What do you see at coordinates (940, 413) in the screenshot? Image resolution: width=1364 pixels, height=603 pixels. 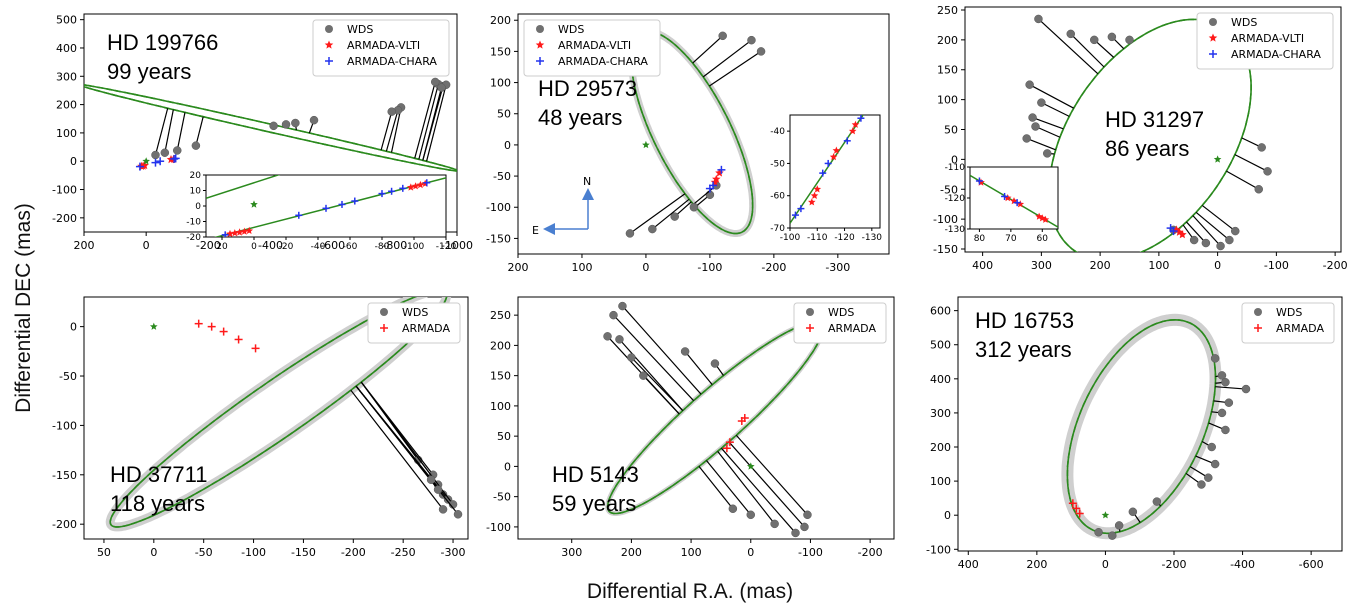 I see `y-tick-label: 300` at bounding box center [940, 413].